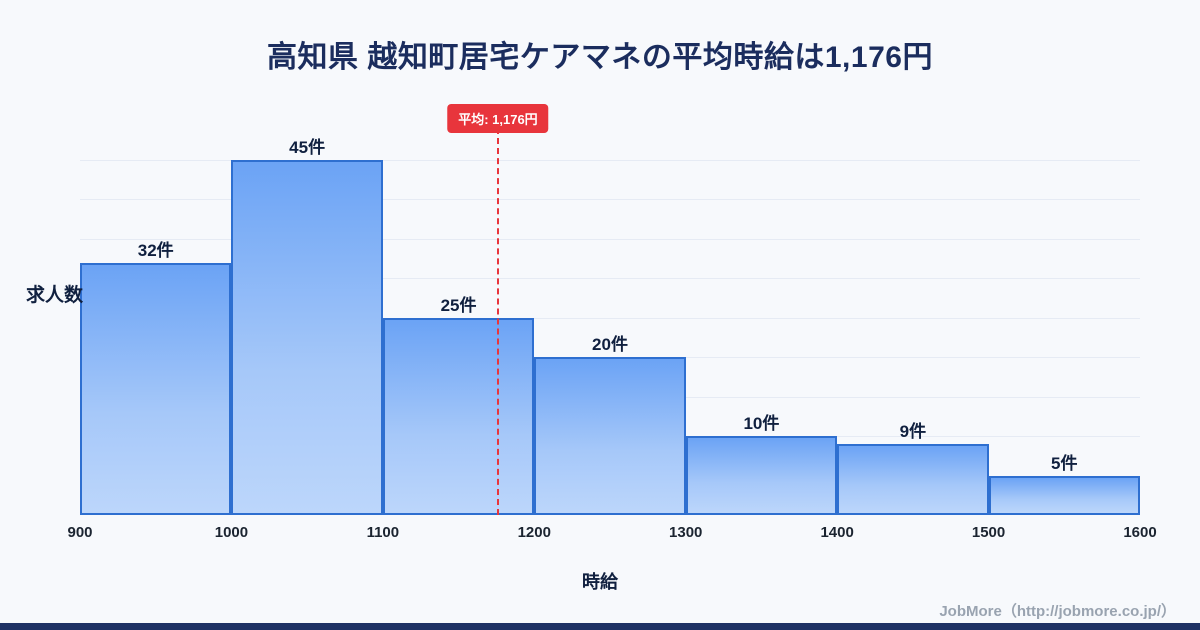 This screenshot has width=1200, height=630. Describe the element at coordinates (498, 118) in the screenshot. I see `mean-badge: 平均: 1,176円` at that location.